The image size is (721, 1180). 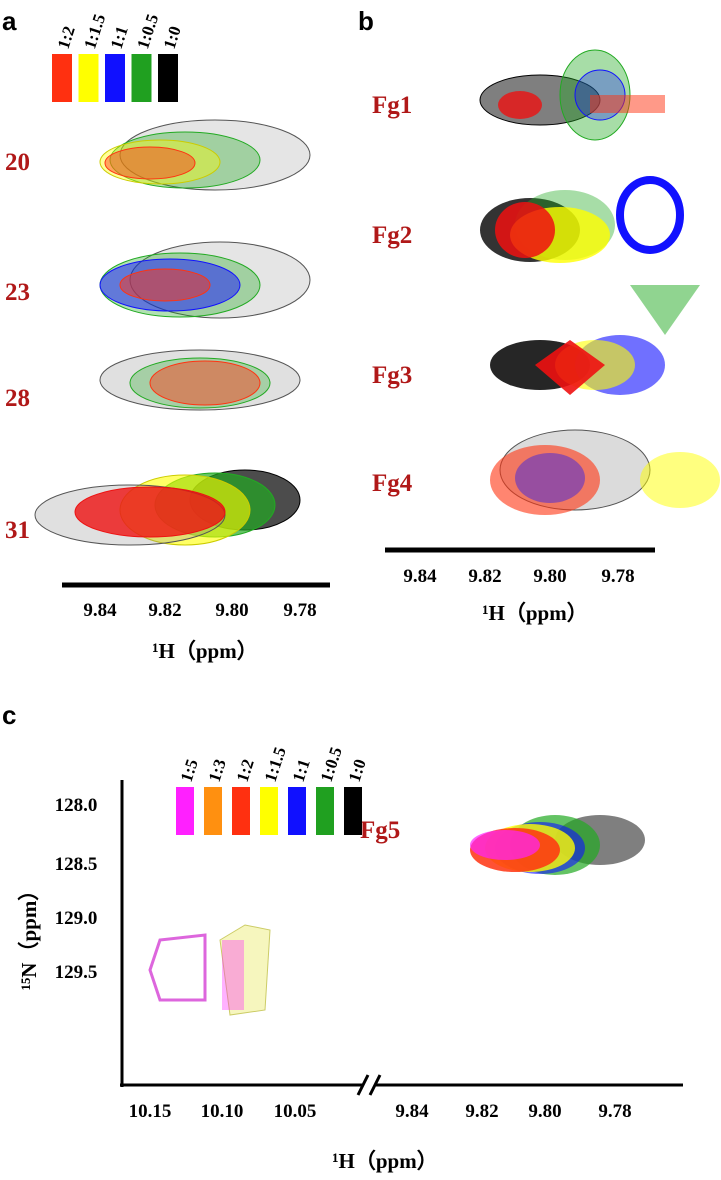 I want to click on y-axis-label: ¹⁵N（ppm）, so click(x=29, y=935).